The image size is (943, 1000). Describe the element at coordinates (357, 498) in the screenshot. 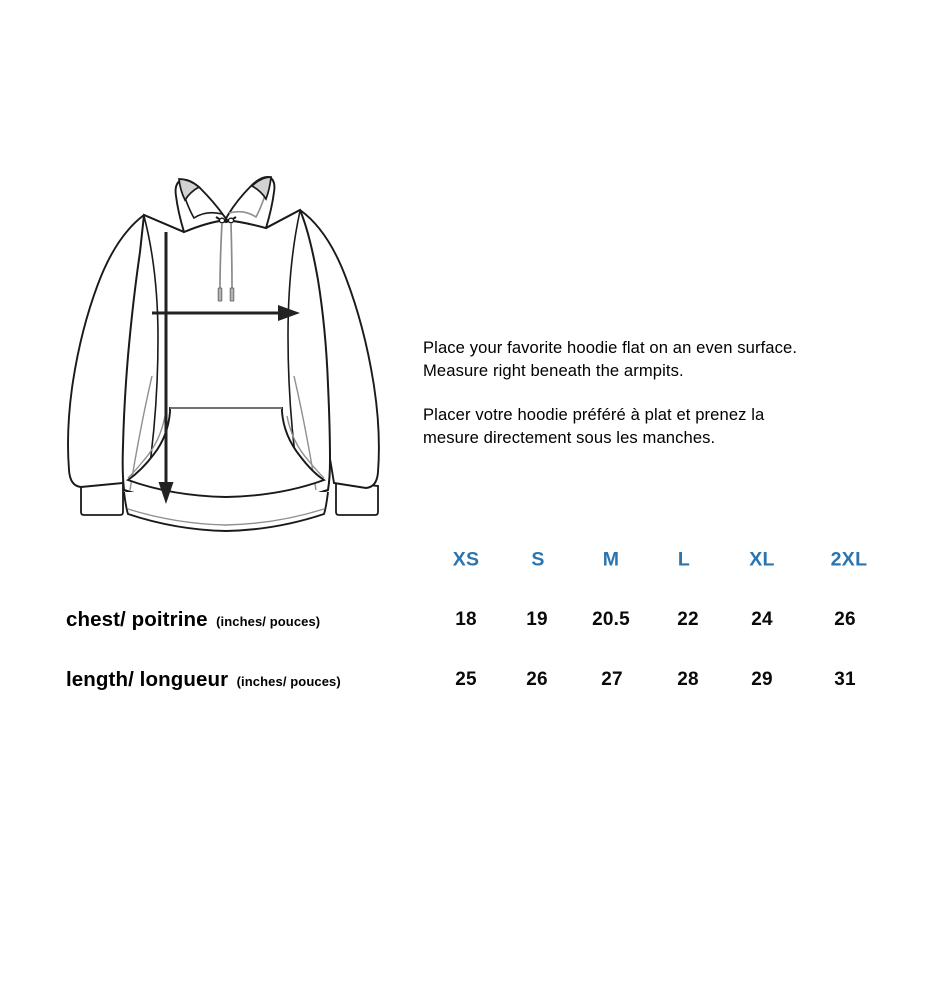

I see `right-cuff` at that location.